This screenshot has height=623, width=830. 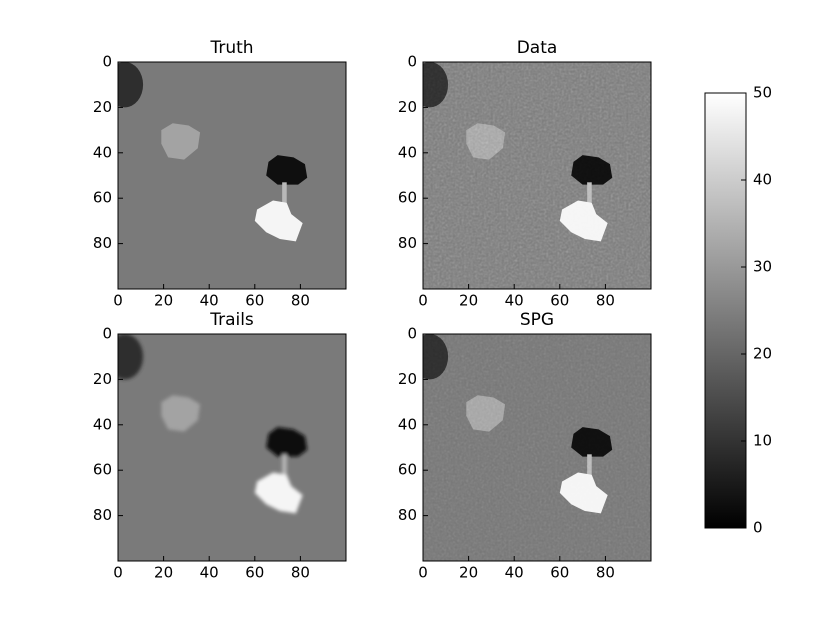 I want to click on colorbar-tick-label: 0, so click(x=758, y=528).